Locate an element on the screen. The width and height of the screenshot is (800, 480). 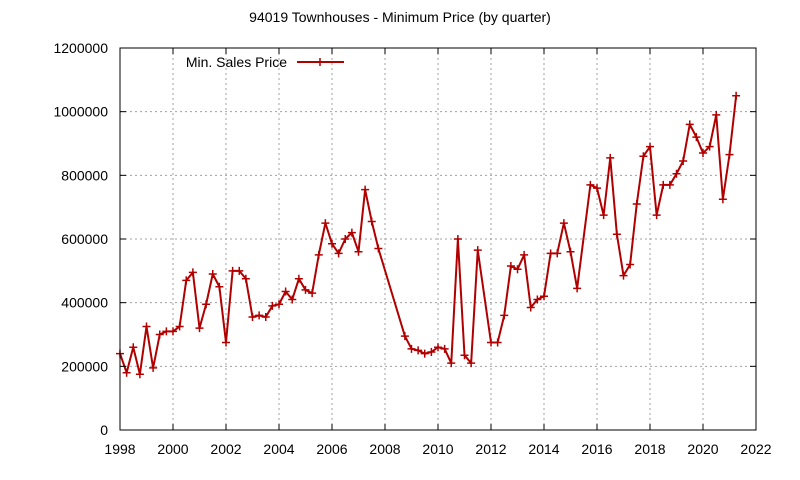
y-axis-tick-labels: 0 200000 400000 600000 800000 1000000 1200000 is located at coordinates (80, 239).